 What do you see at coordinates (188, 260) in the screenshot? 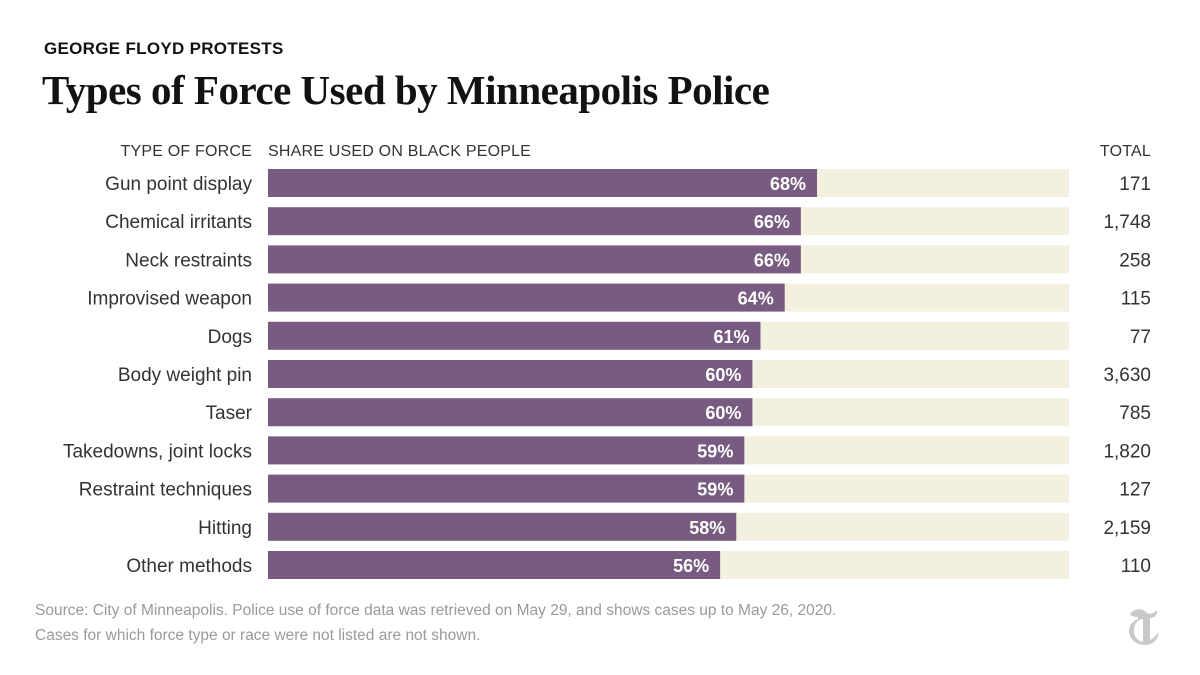
I see `category-label: Neck restraints` at bounding box center [188, 260].